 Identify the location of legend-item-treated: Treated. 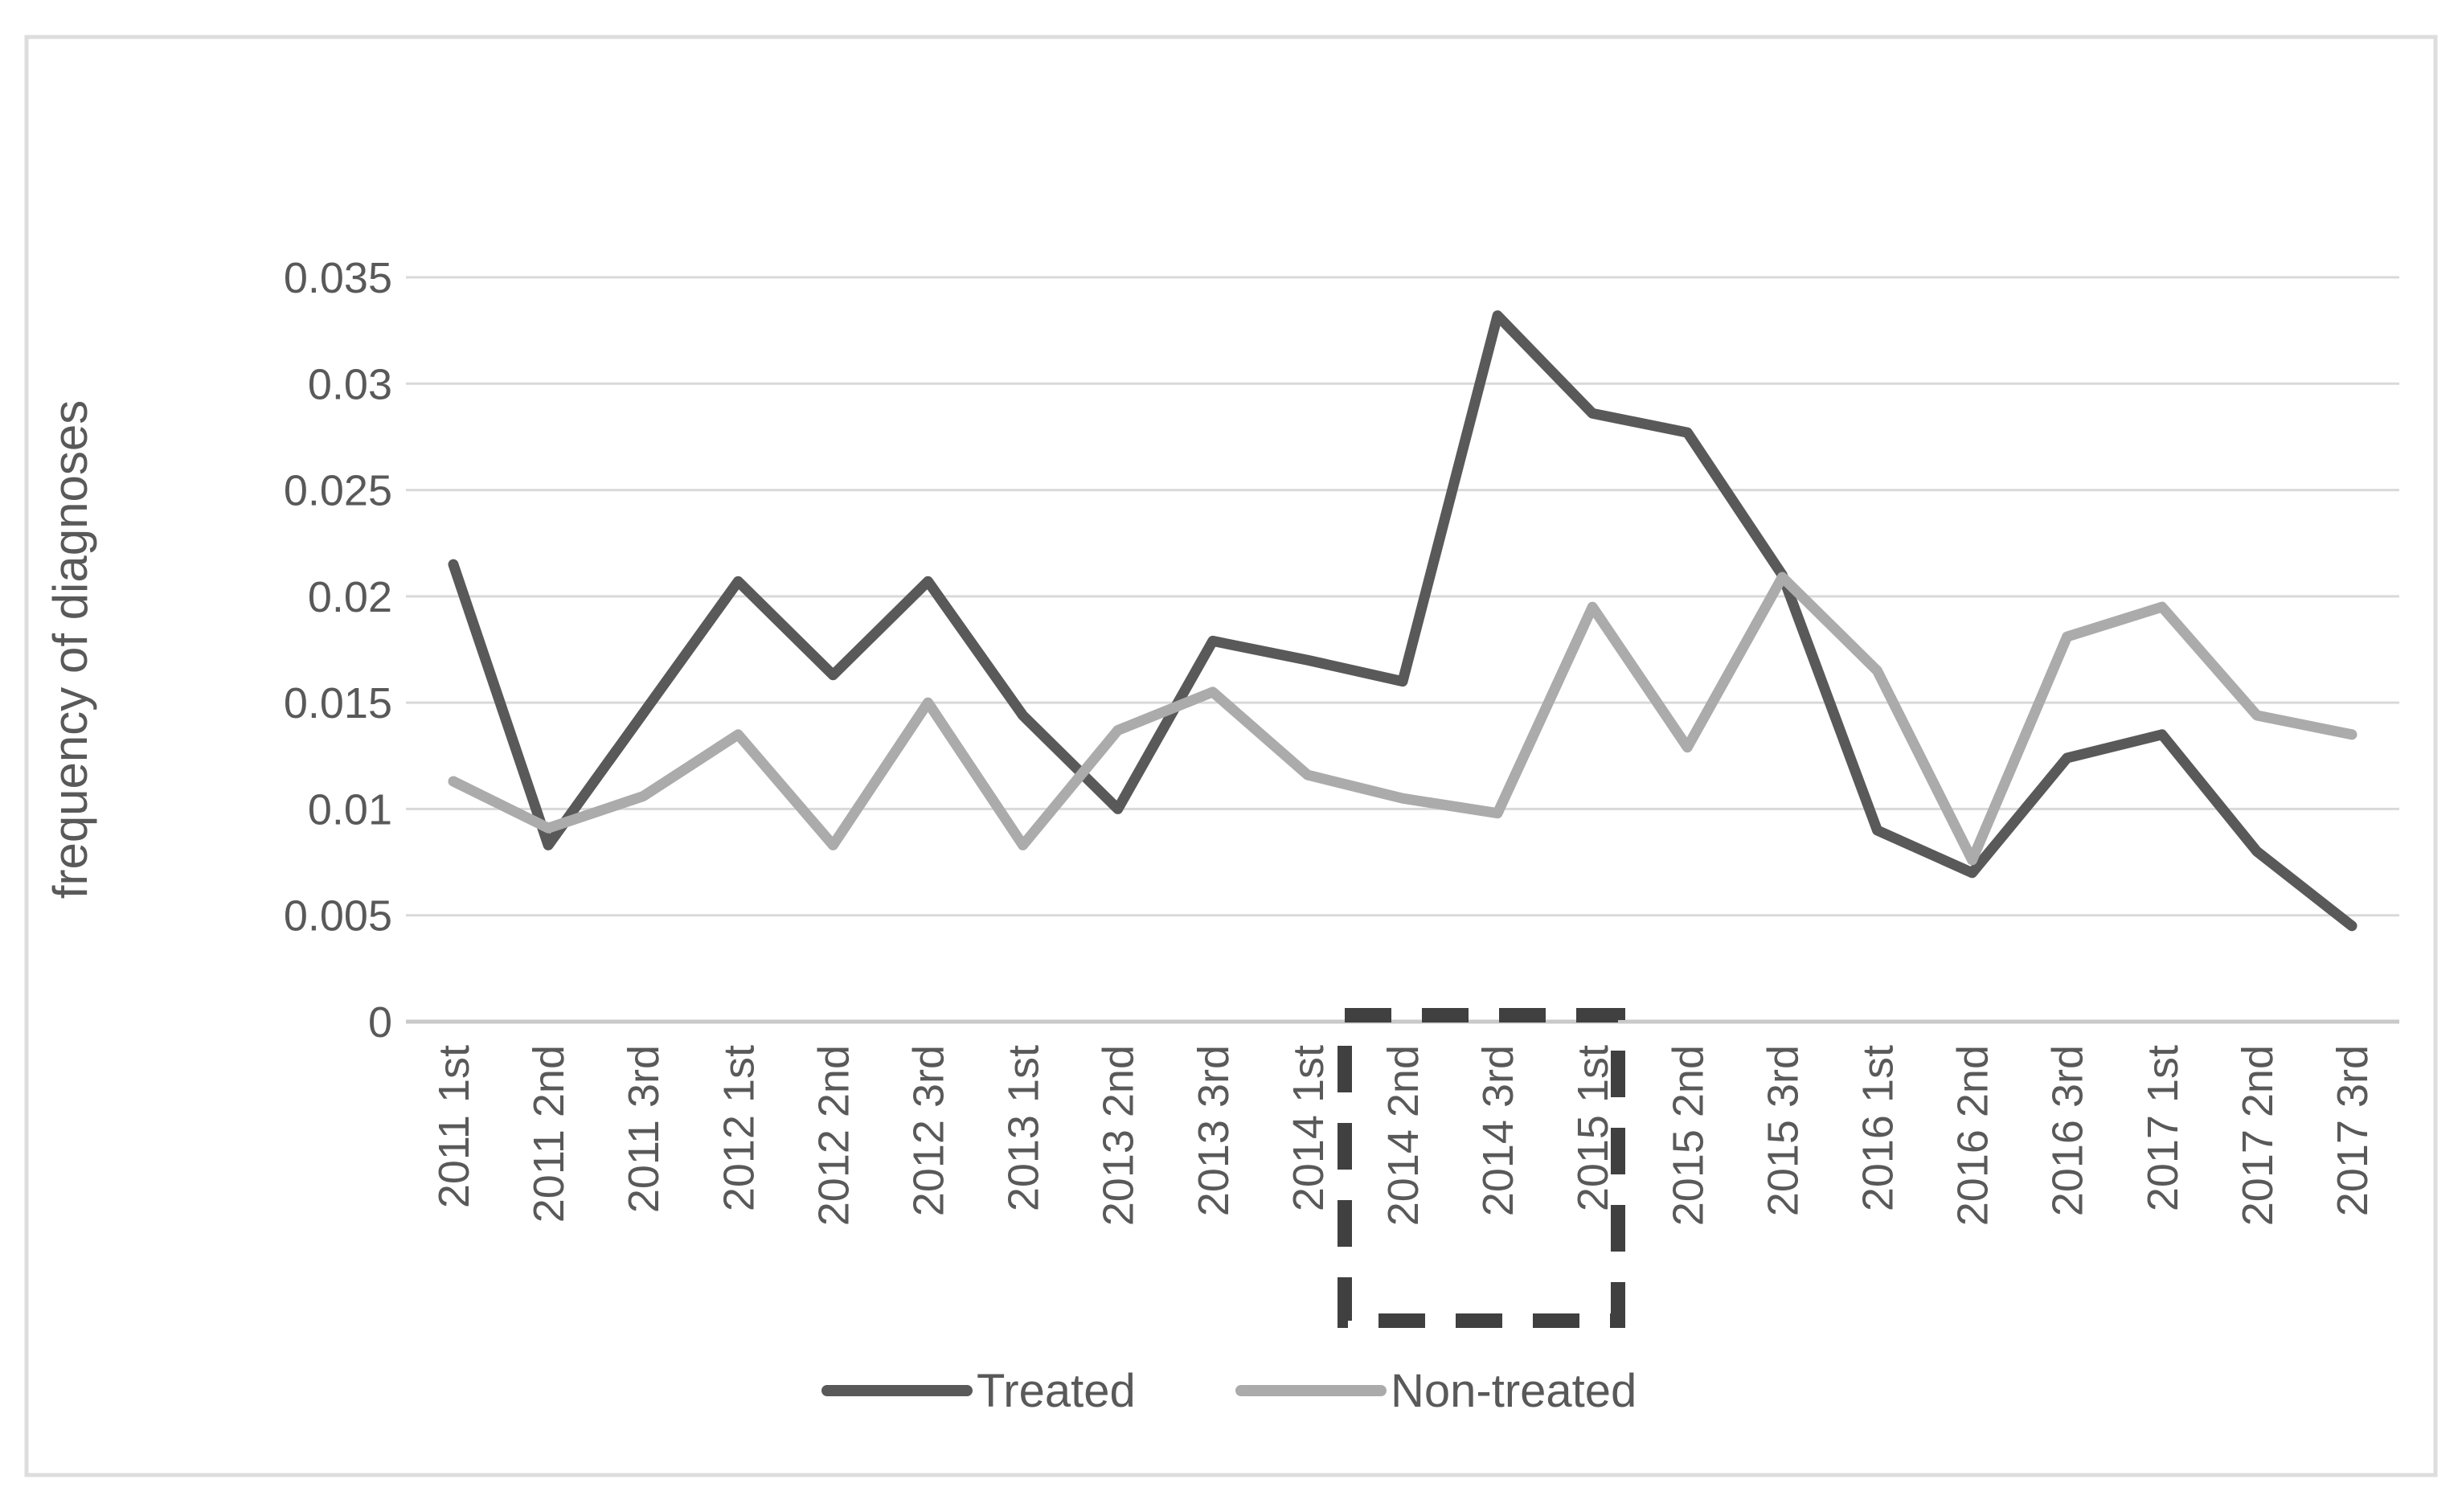
(978, 1391).